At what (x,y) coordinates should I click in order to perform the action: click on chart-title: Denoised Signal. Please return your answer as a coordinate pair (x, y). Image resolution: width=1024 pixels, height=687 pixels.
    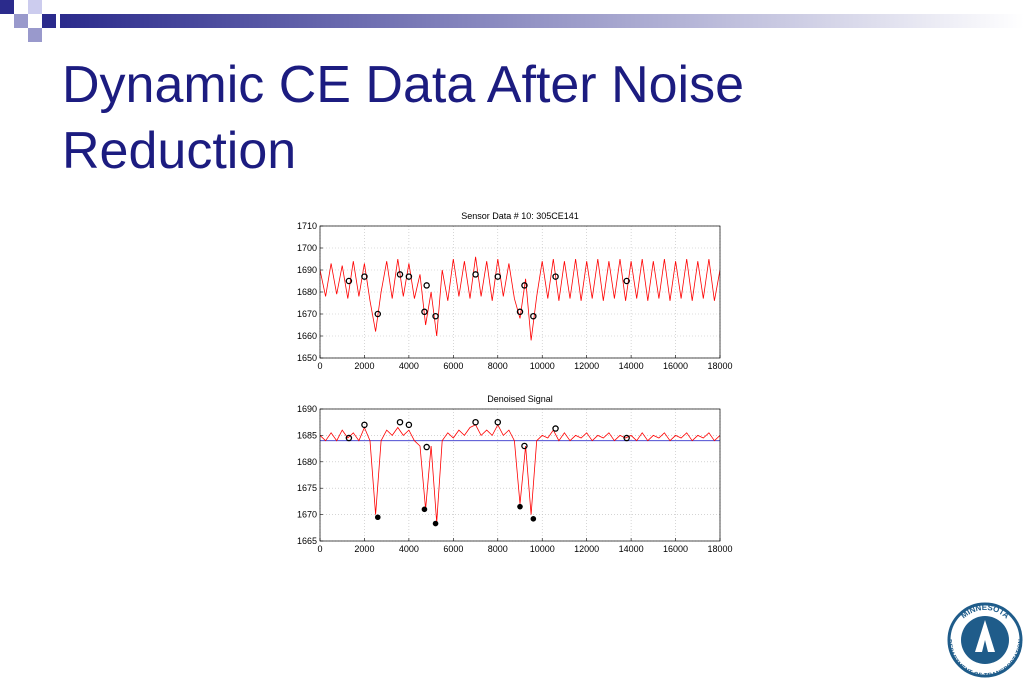
    Looking at the image, I should click on (520, 399).